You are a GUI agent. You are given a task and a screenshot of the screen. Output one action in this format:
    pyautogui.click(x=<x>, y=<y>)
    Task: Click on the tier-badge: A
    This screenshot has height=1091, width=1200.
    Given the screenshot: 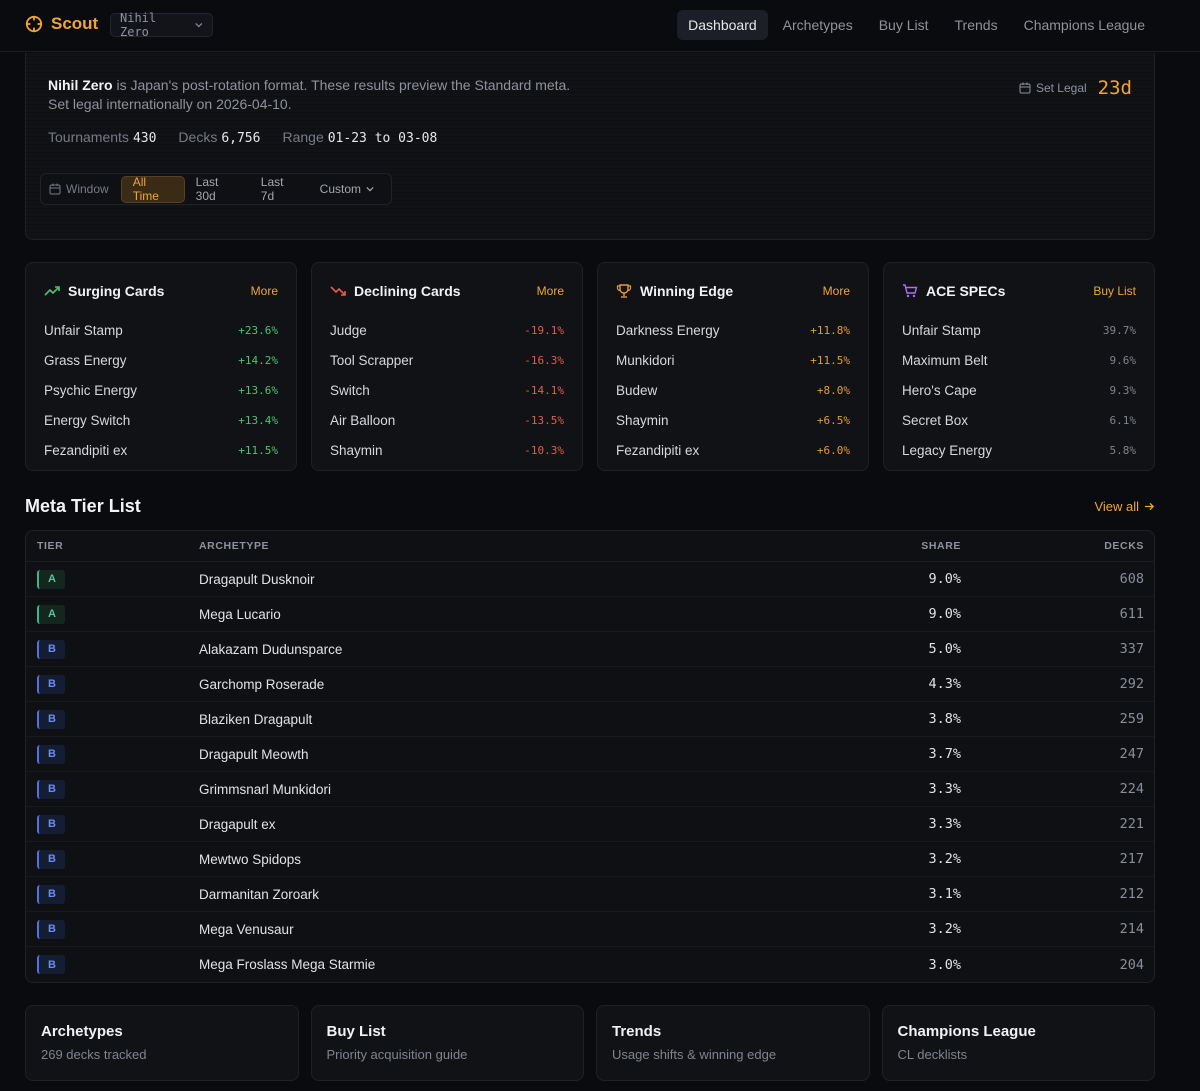 What is the action you would take?
    pyautogui.click(x=51, y=614)
    